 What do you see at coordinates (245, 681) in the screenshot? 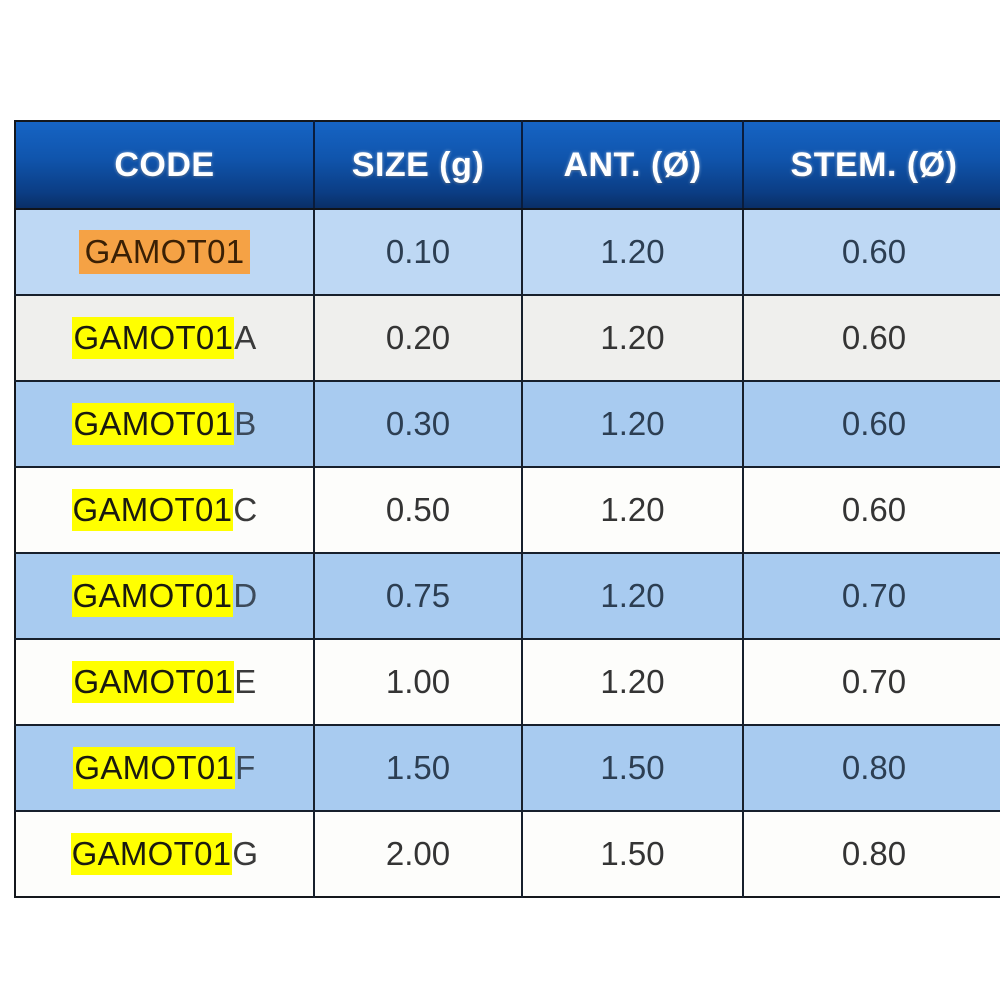
I see `code-suffix: E` at bounding box center [245, 681].